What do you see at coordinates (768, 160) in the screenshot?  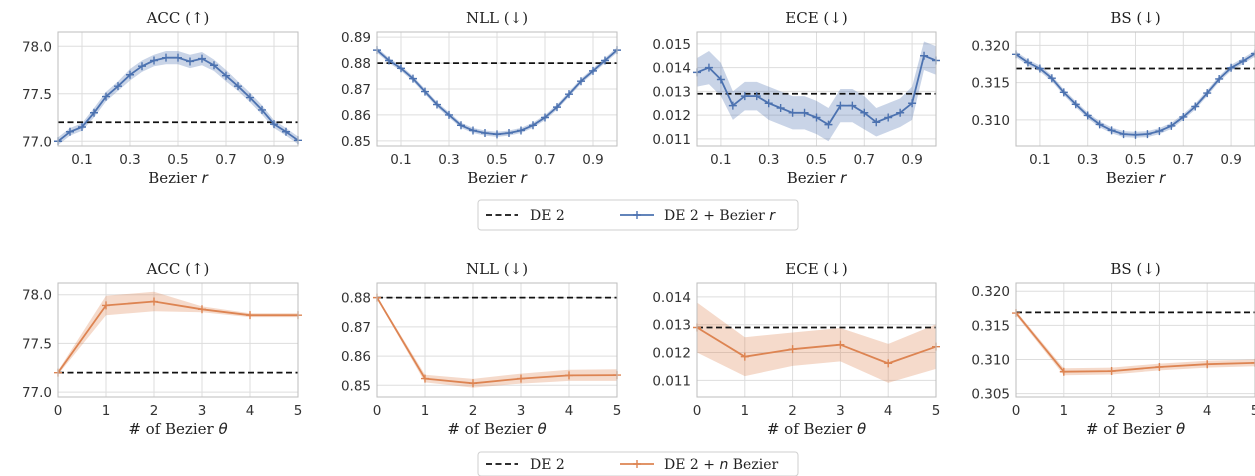 I see `x-tick-label: 0.3` at bounding box center [768, 160].